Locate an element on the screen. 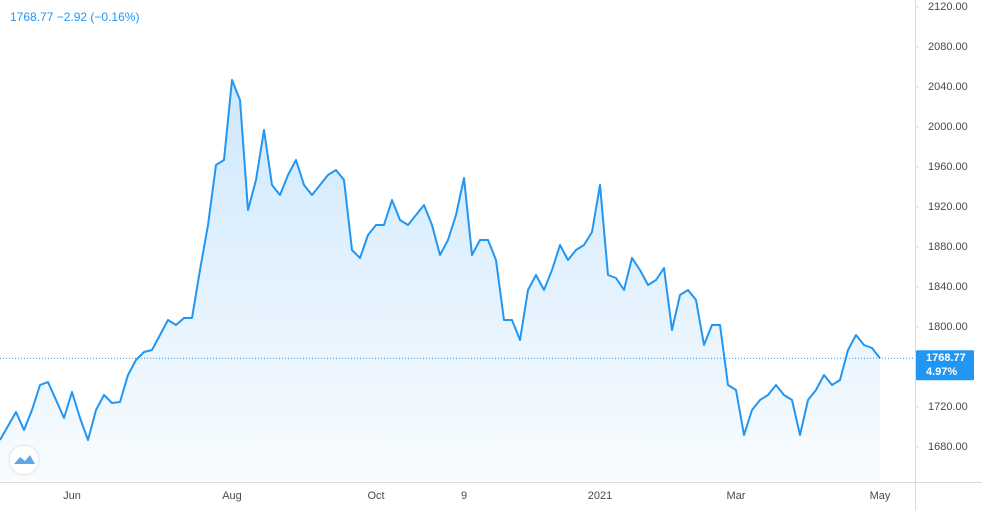 The height and width of the screenshot is (510, 982). y-tick-label: 1960.00 is located at coordinates (948, 167).